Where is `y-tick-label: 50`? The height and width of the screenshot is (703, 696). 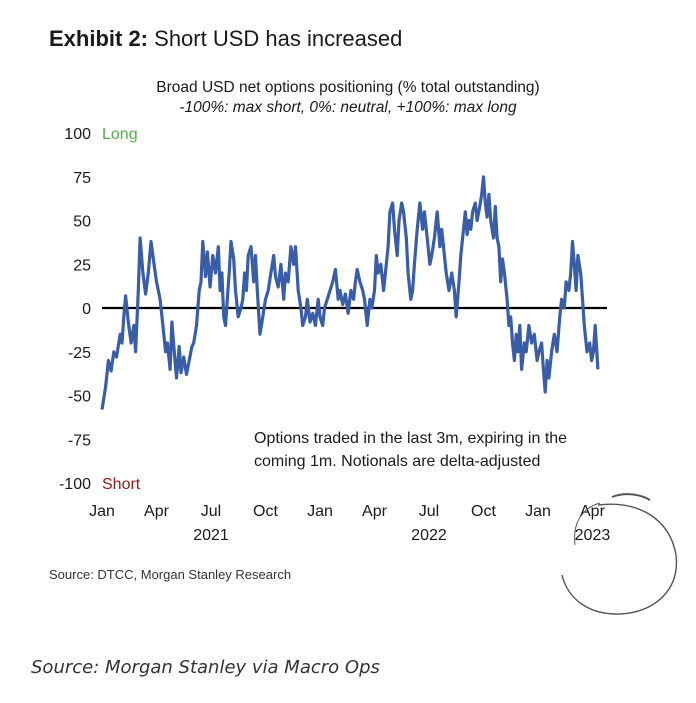 y-tick-label: 50 is located at coordinates (82, 222).